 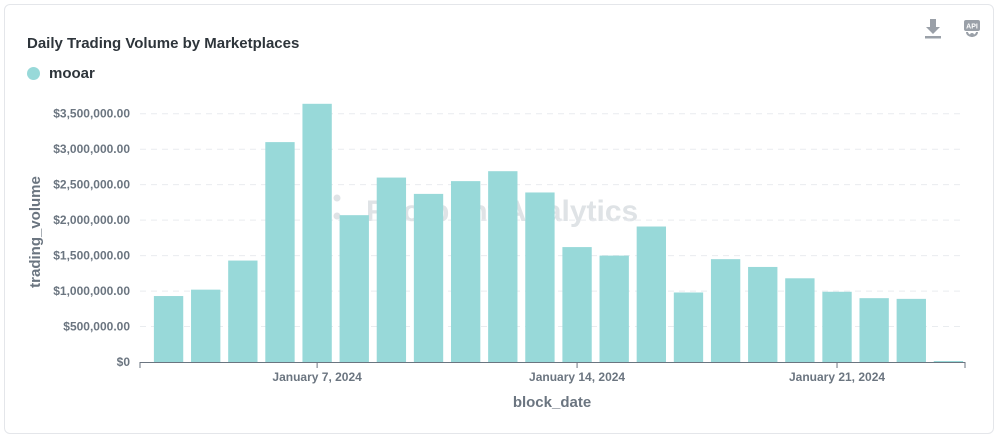 What do you see at coordinates (163, 43) in the screenshot?
I see `chart-title: Daily Trading Volume by Marketplaces` at bounding box center [163, 43].